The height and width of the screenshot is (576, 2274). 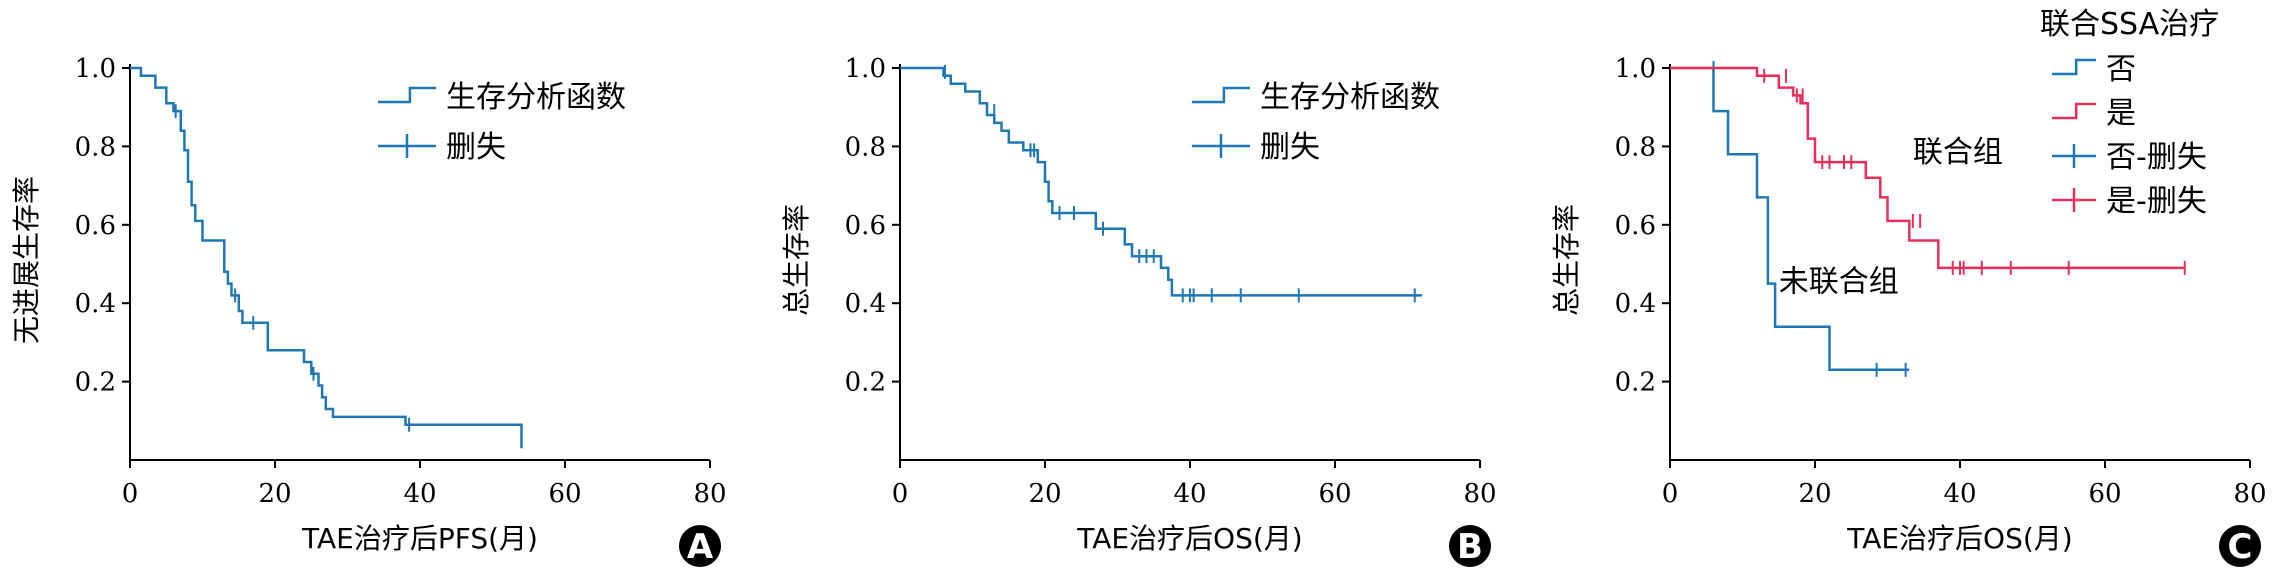 I want to click on group-annotation: 联合组, so click(x=1958, y=152).